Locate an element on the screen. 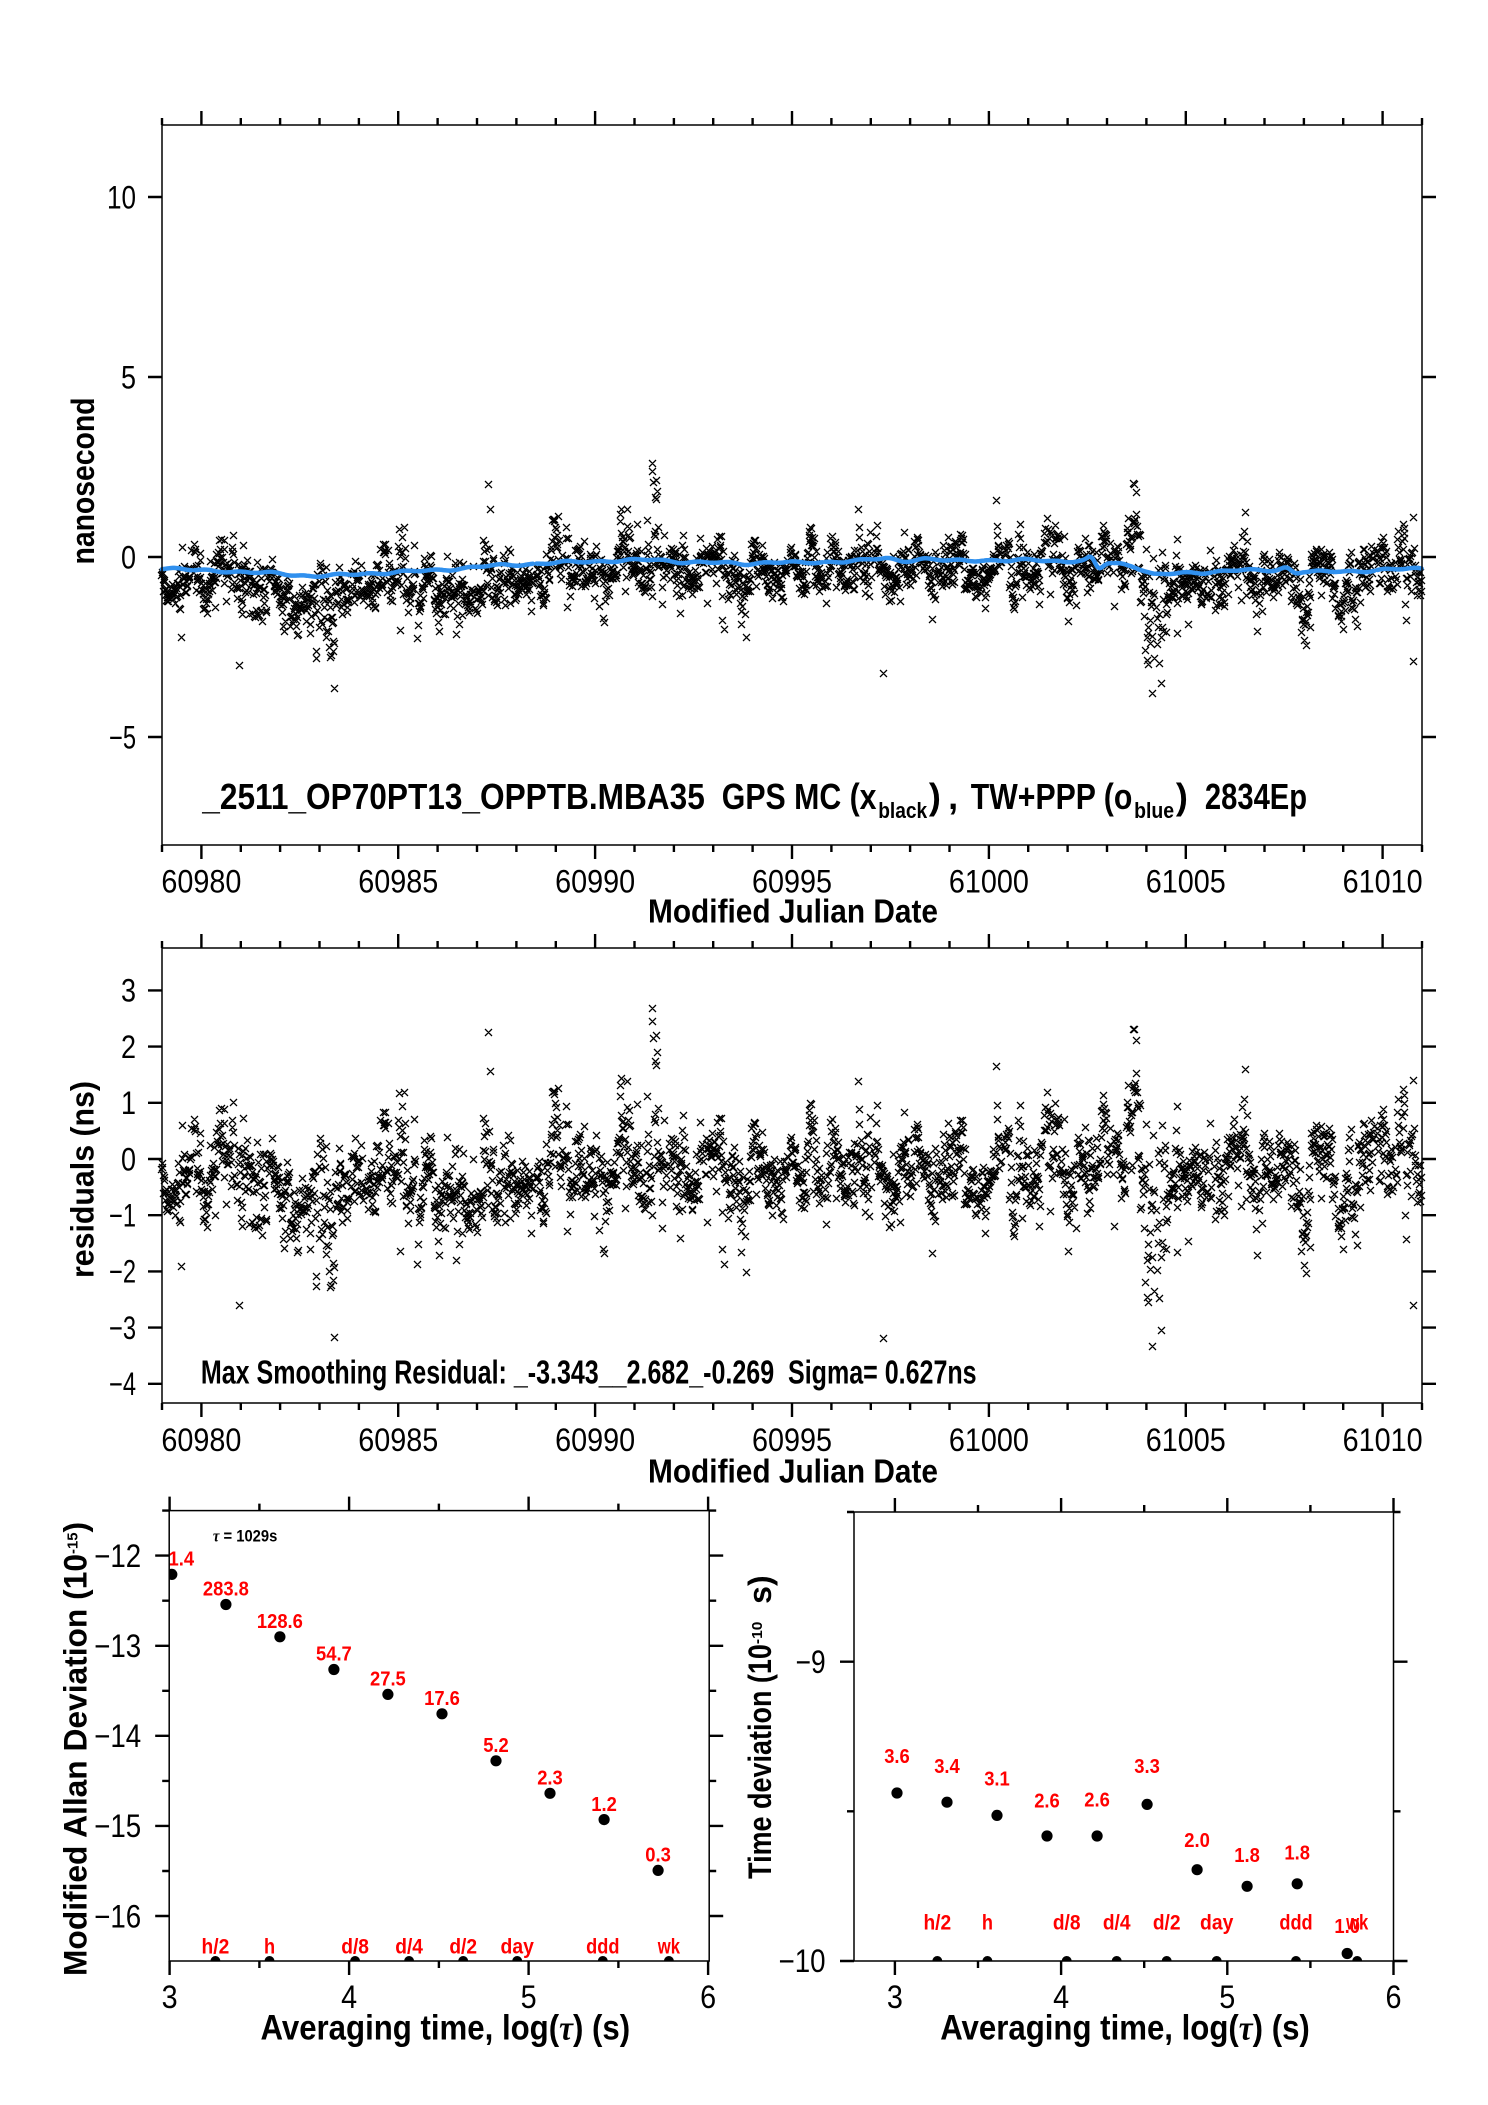  svg-text: −12 is located at coordinates (117, 1556).